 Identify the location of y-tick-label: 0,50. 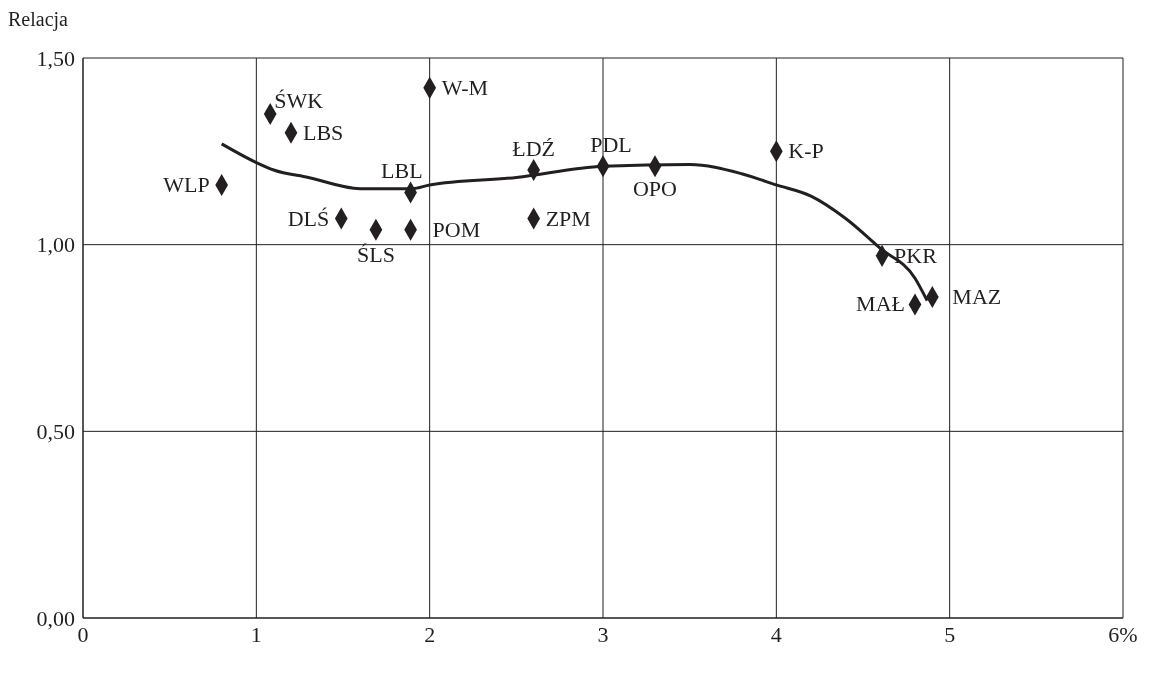
(55, 432).